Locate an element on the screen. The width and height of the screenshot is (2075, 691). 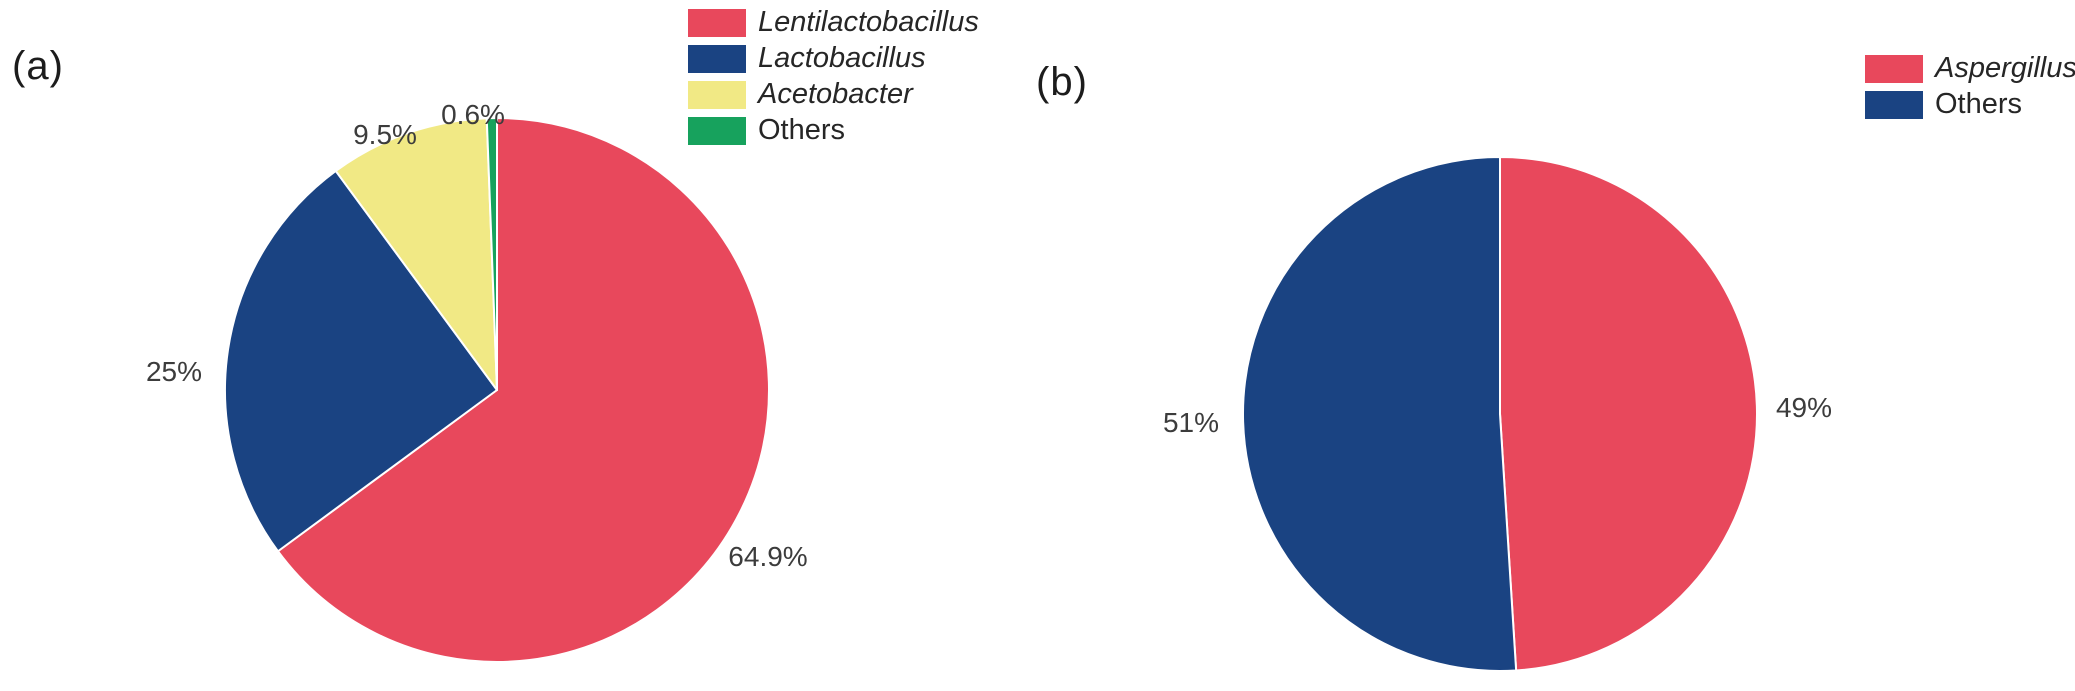
legend-swatch-others-b is located at coordinates (1894, 104).